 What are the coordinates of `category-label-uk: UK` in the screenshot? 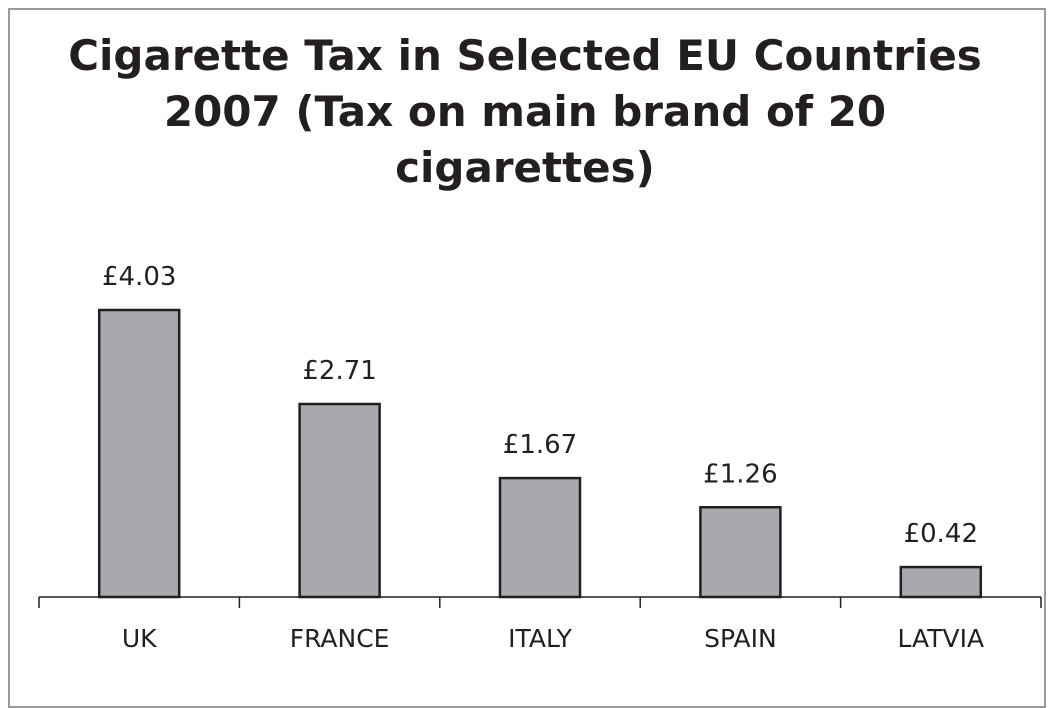 It's located at (139, 638).